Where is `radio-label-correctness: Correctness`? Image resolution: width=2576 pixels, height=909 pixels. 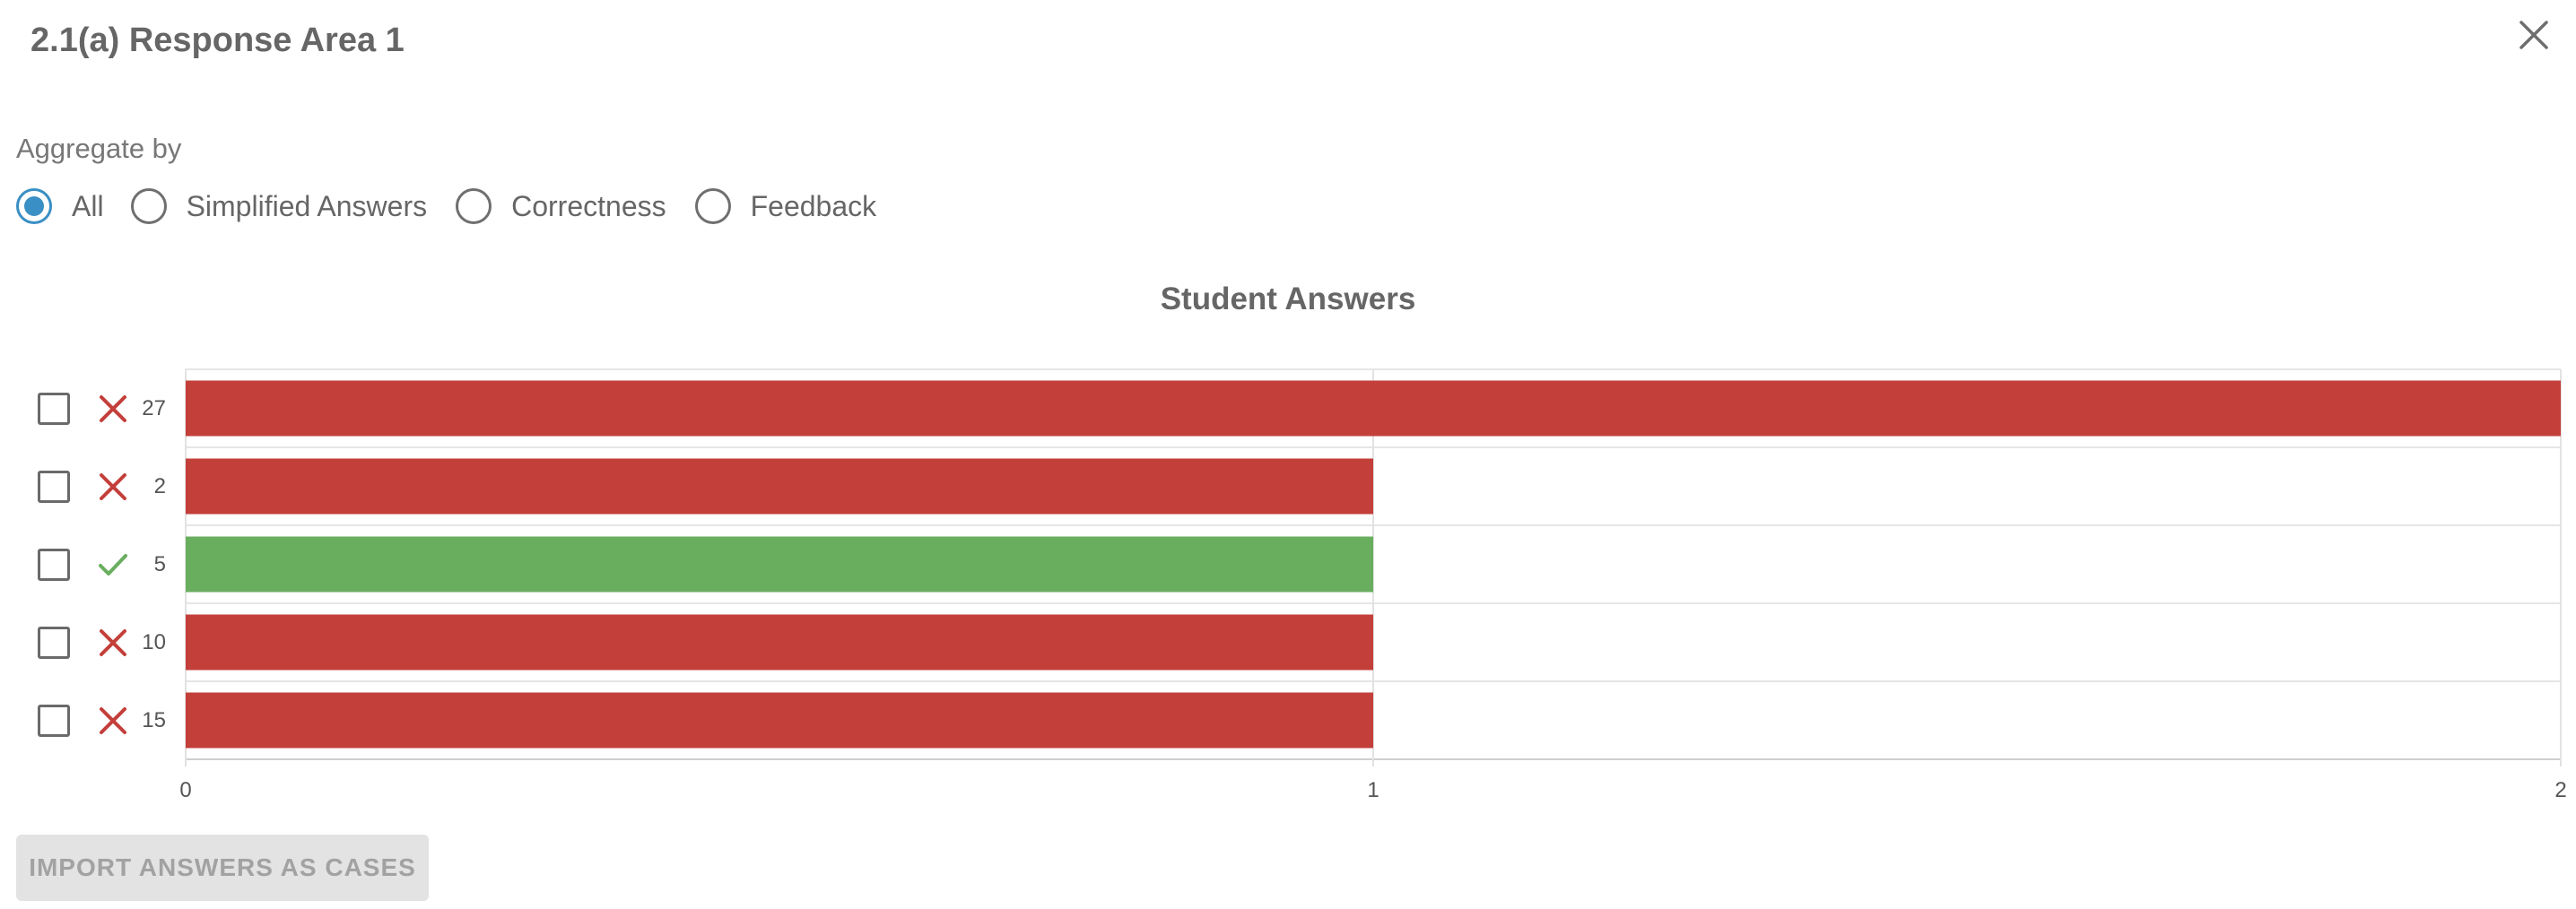
radio-label-correctness: Correctness is located at coordinates (588, 206).